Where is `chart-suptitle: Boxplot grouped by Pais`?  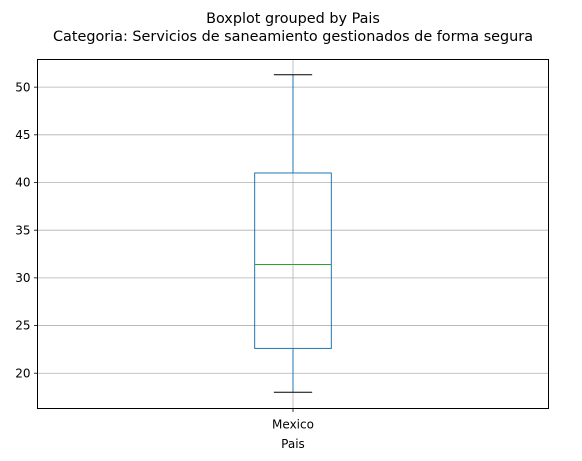 chart-suptitle: Boxplot grouped by Pais is located at coordinates (293, 19).